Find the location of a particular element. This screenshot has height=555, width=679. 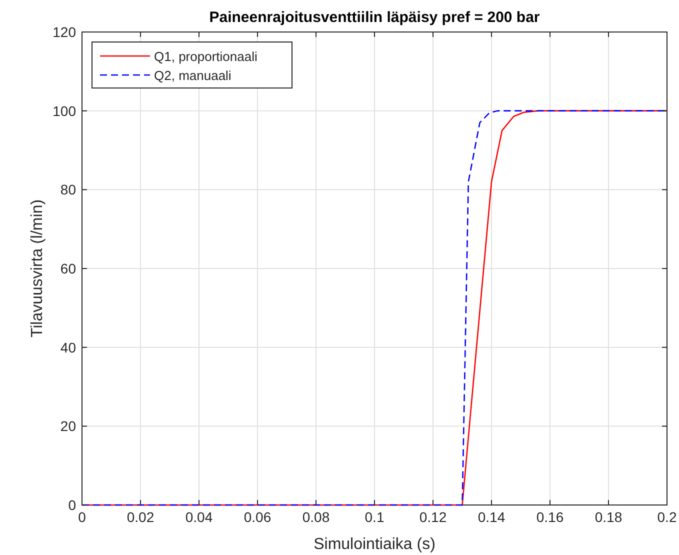

y-axis-title: Tilavuusvirta (l/min) is located at coordinates (37, 268).